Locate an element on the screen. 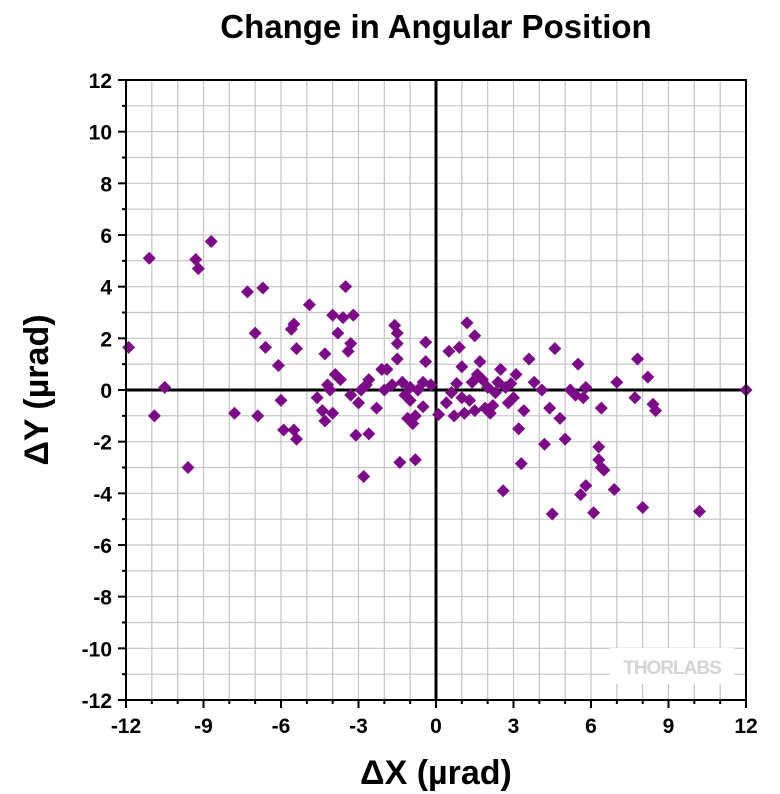 The height and width of the screenshot is (794, 780). y-tick-labels: 12 10 8 6 4 2 0 -2 -4 -6 -8 -10 -12 is located at coordinates (97, 391).